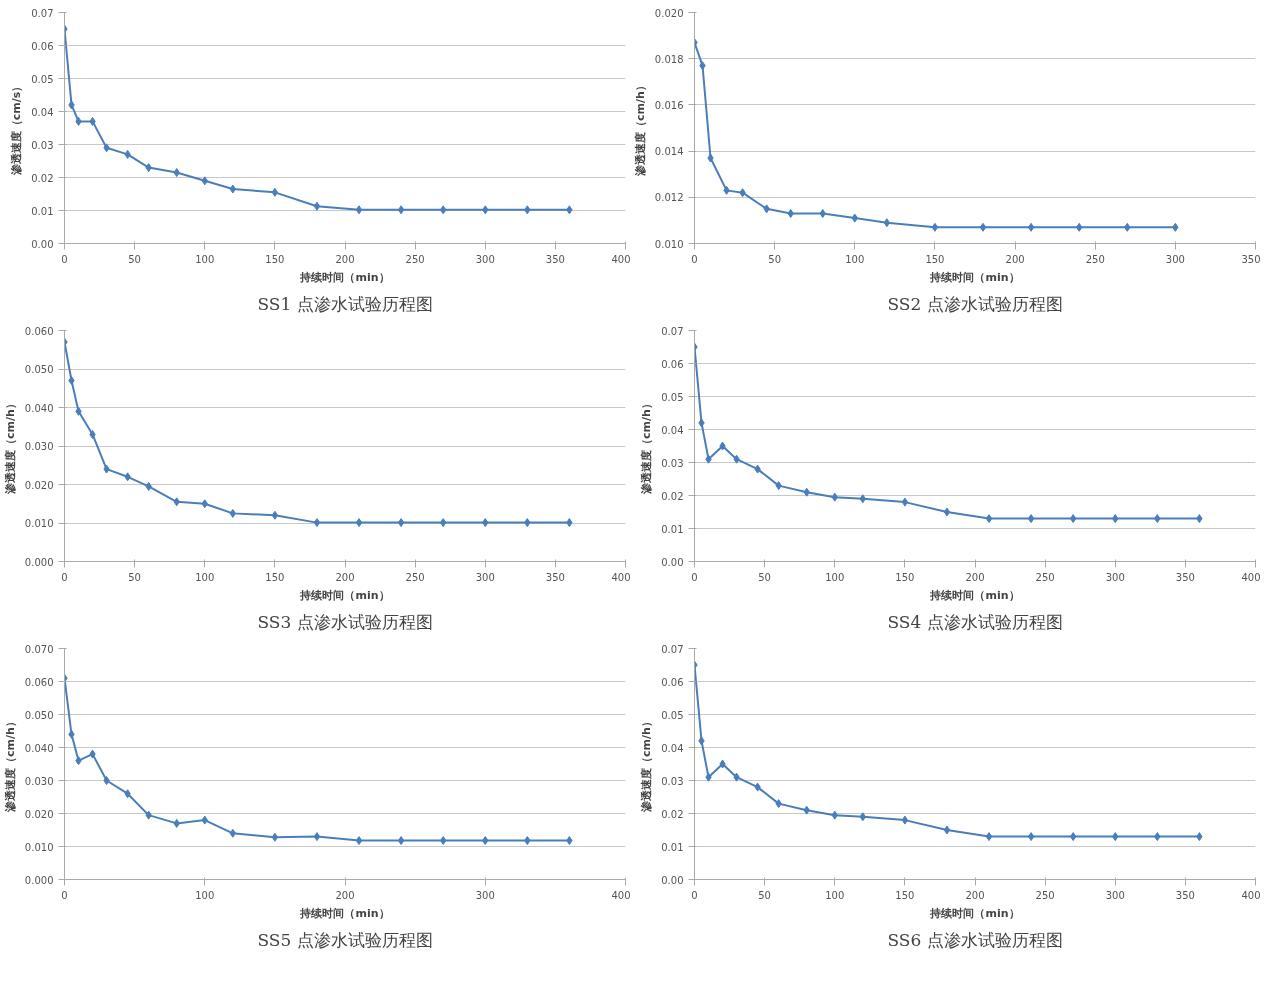 Image resolution: width=1282 pixels, height=1003 pixels. Describe the element at coordinates (345, 621) in the screenshot. I see `text: SS3 点渗水试验历程图` at that location.